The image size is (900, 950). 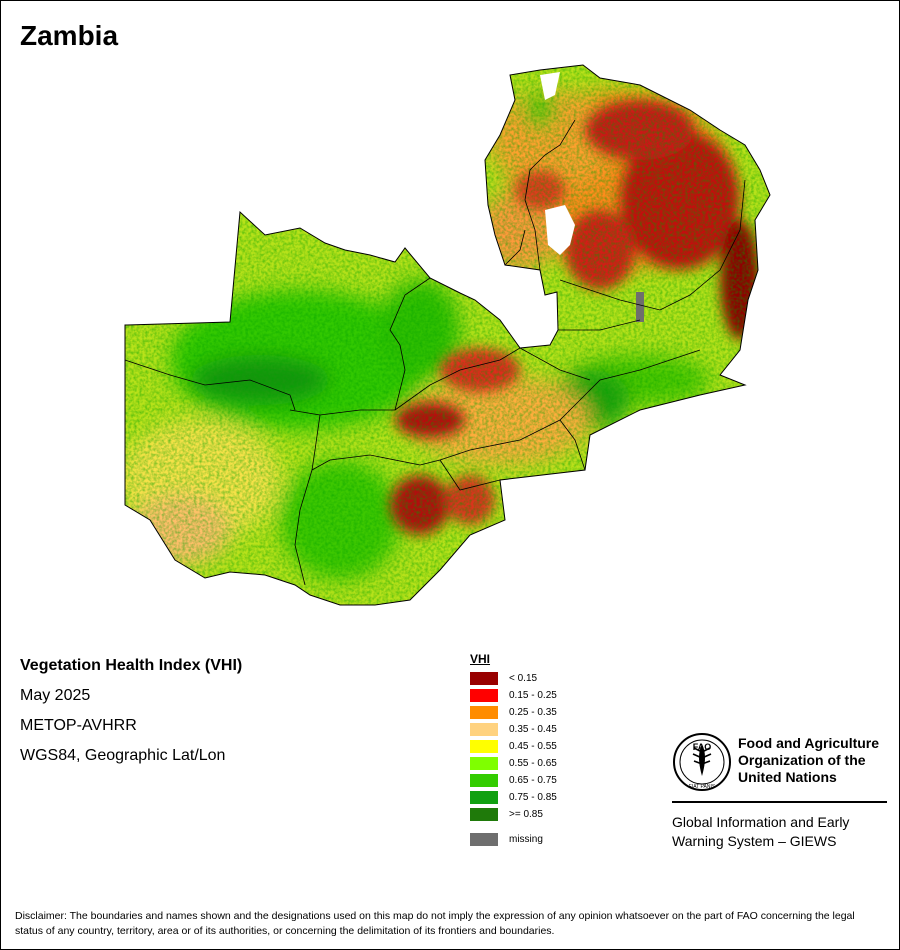 What do you see at coordinates (560, 230) in the screenshot?
I see `lake-bangweulu-icon` at bounding box center [560, 230].